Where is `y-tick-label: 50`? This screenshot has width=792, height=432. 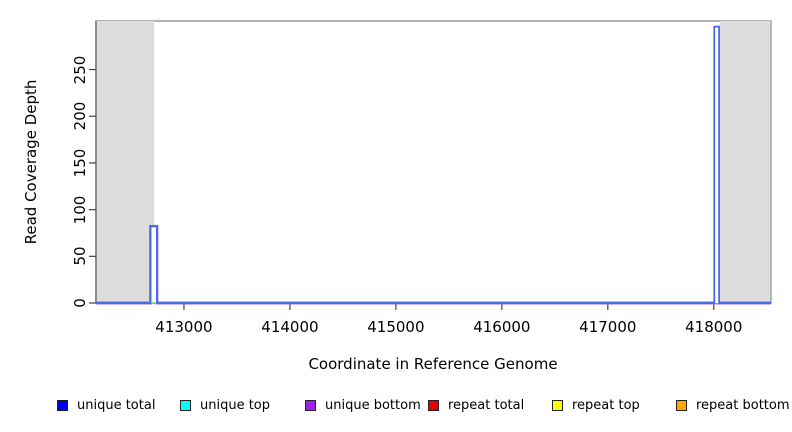 y-tick-label: 50 is located at coordinates (80, 256).